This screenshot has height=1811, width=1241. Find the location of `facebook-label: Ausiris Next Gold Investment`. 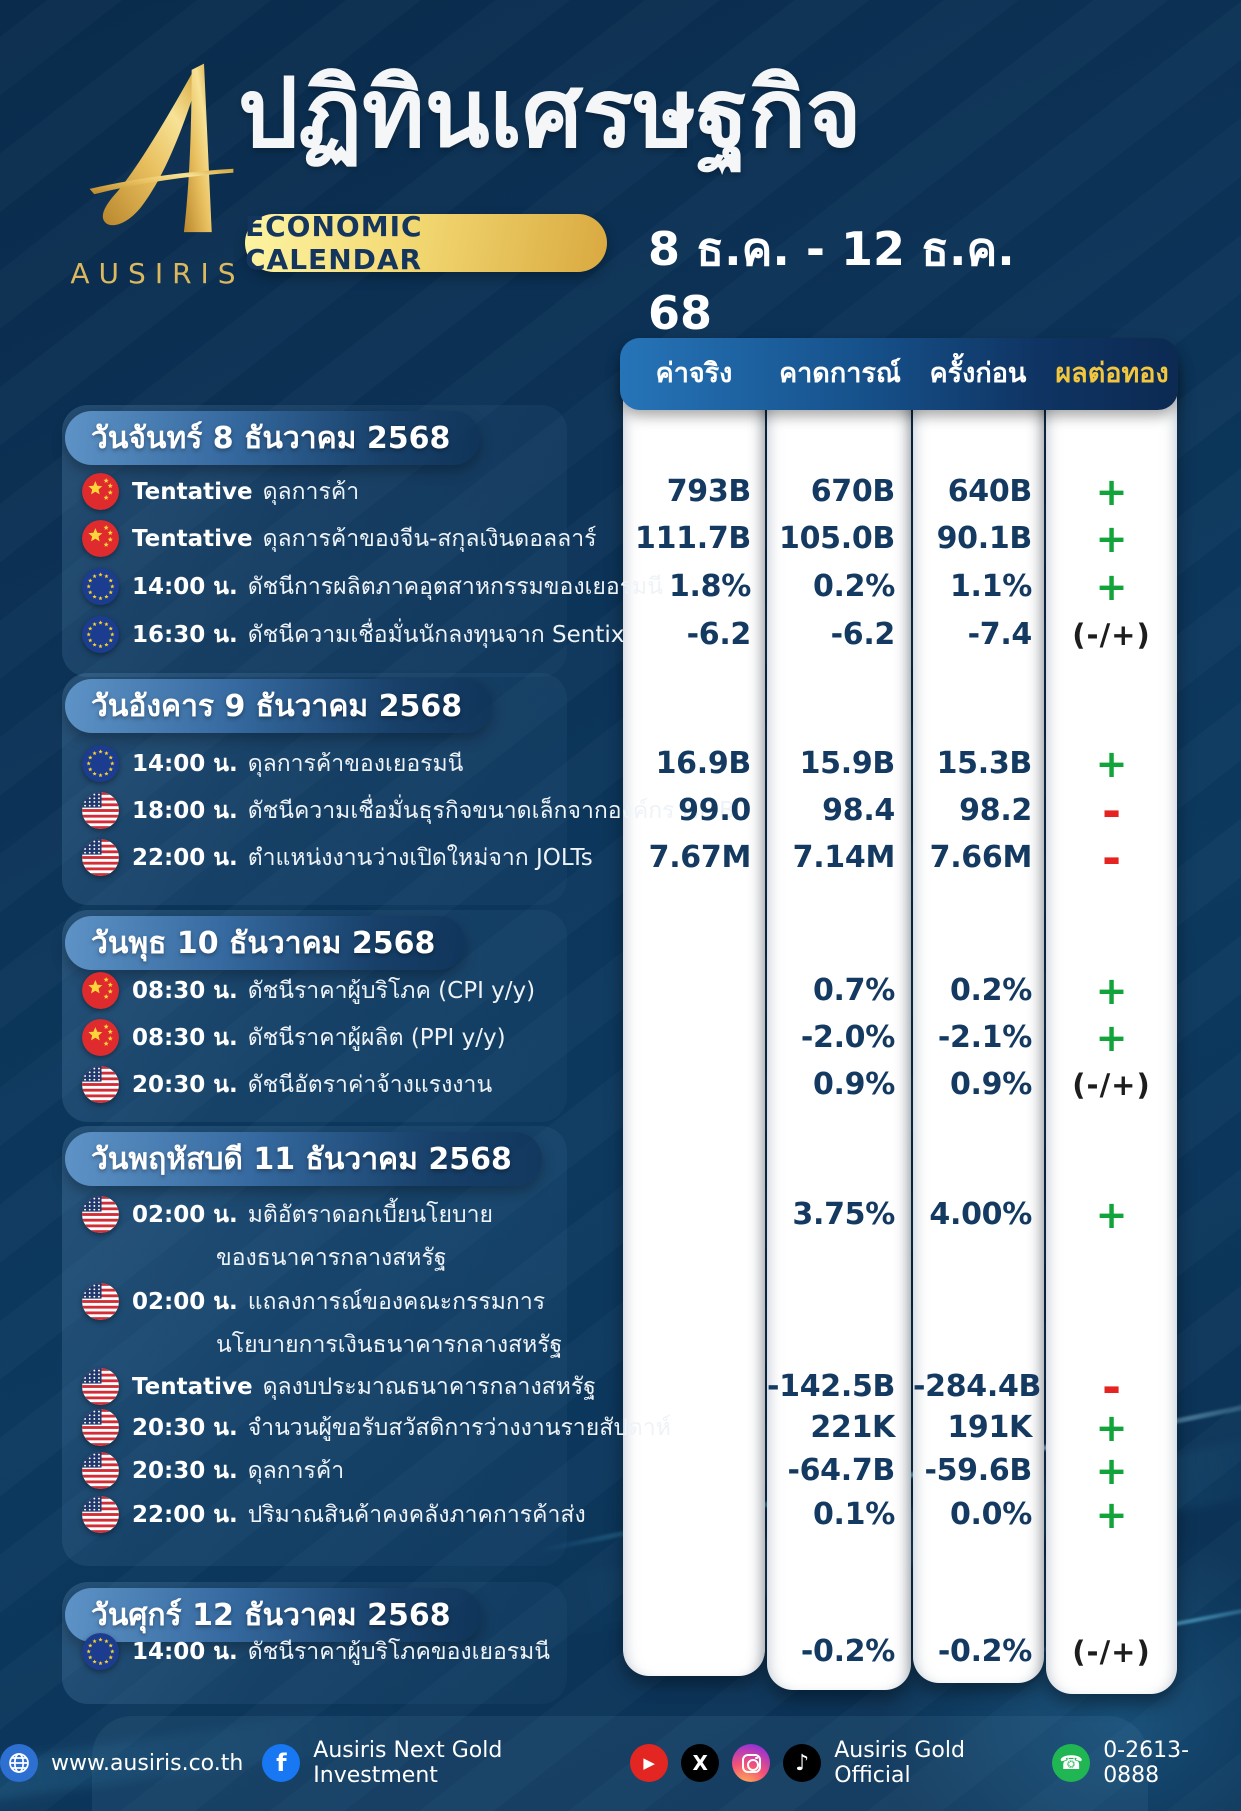

facebook-label: Ausiris Next Gold Investment is located at coordinates (408, 1763).